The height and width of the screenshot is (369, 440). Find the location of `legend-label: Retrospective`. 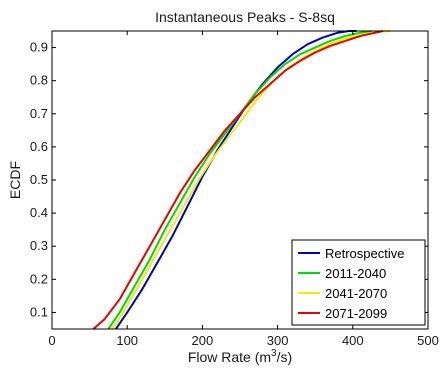

legend-label: Retrospective is located at coordinates (364, 253).